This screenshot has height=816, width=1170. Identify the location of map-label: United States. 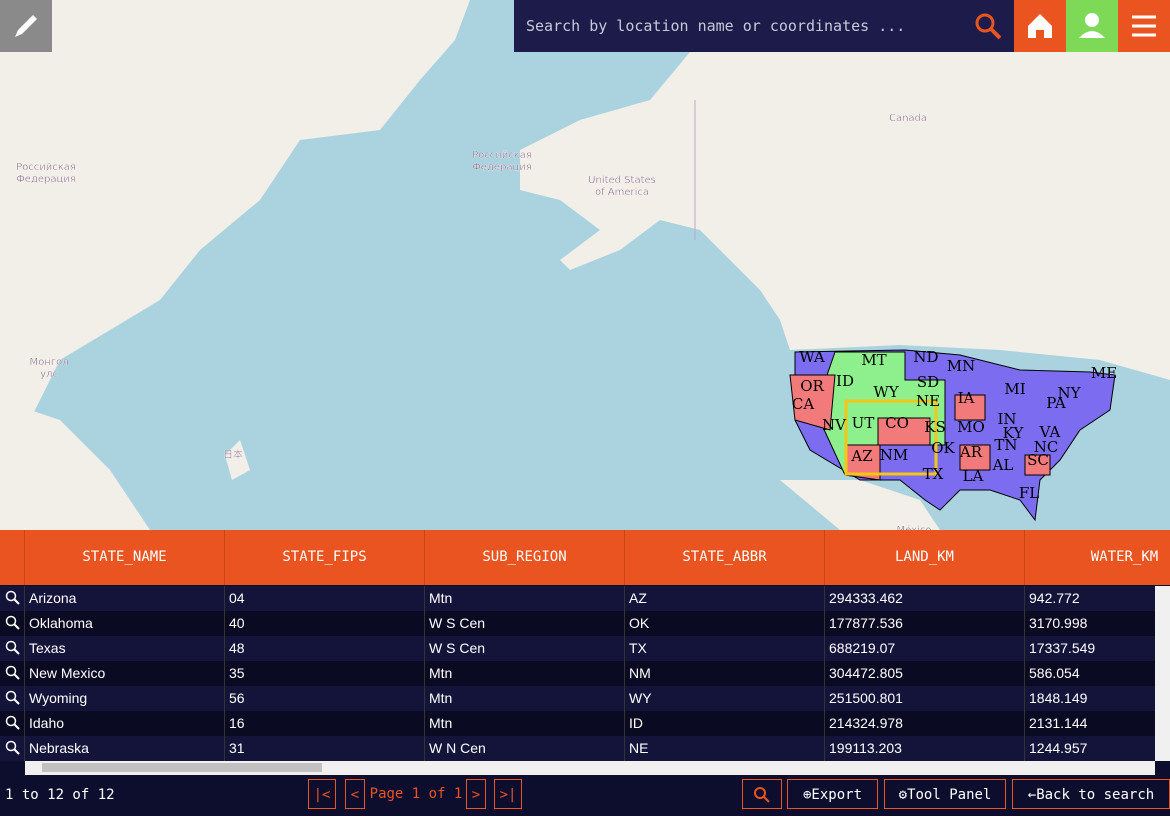
(622, 180).